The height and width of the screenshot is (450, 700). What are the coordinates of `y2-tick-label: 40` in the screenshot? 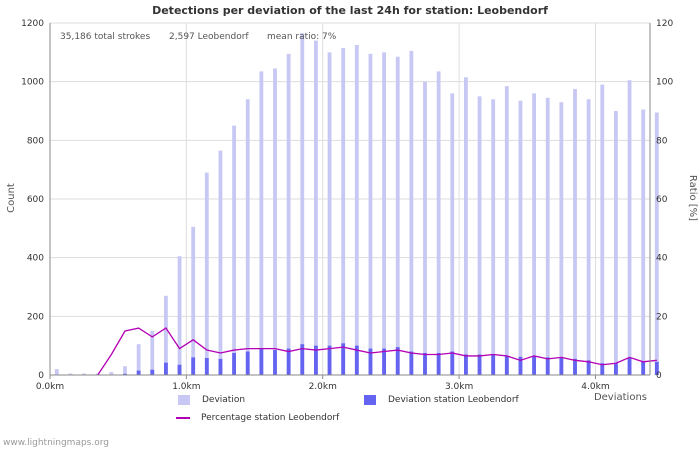 It's located at (662, 259).